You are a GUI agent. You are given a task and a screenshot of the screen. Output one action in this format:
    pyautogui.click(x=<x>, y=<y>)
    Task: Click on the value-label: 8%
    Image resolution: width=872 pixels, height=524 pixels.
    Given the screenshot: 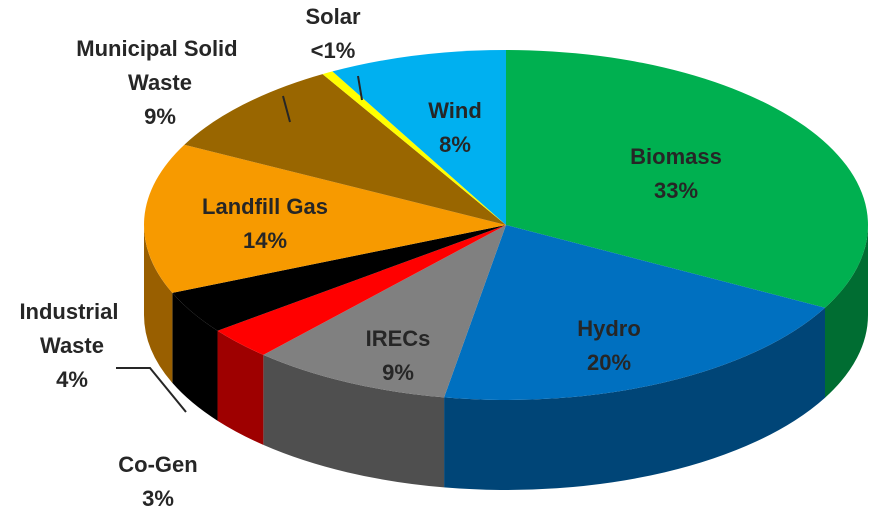 What is the action you would take?
    pyautogui.click(x=455, y=144)
    